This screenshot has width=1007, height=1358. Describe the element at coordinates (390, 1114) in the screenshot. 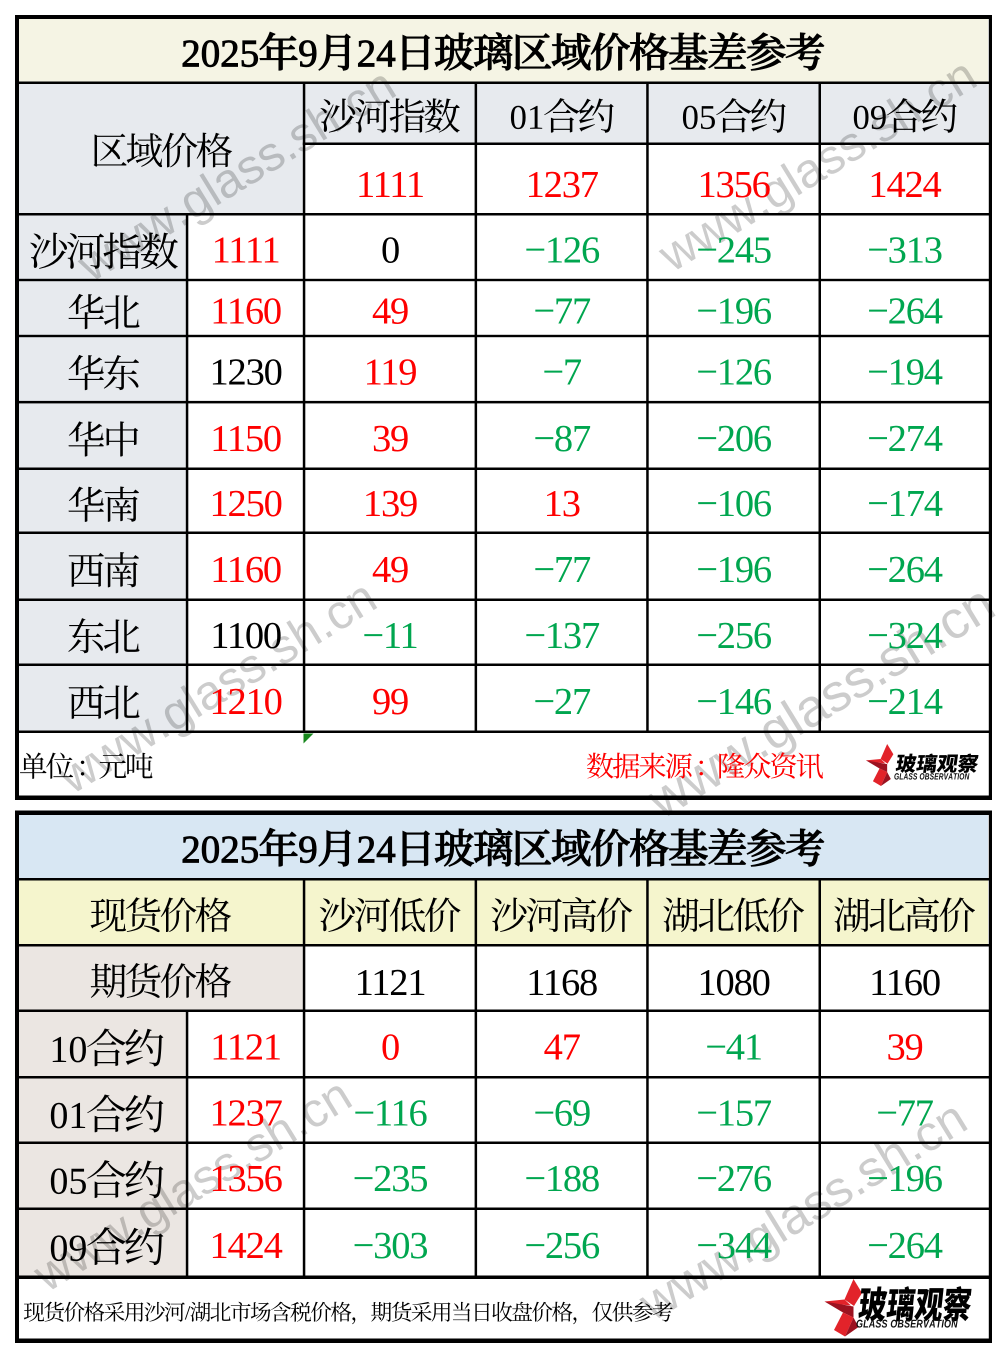

I see `svg-text: −116` at that location.